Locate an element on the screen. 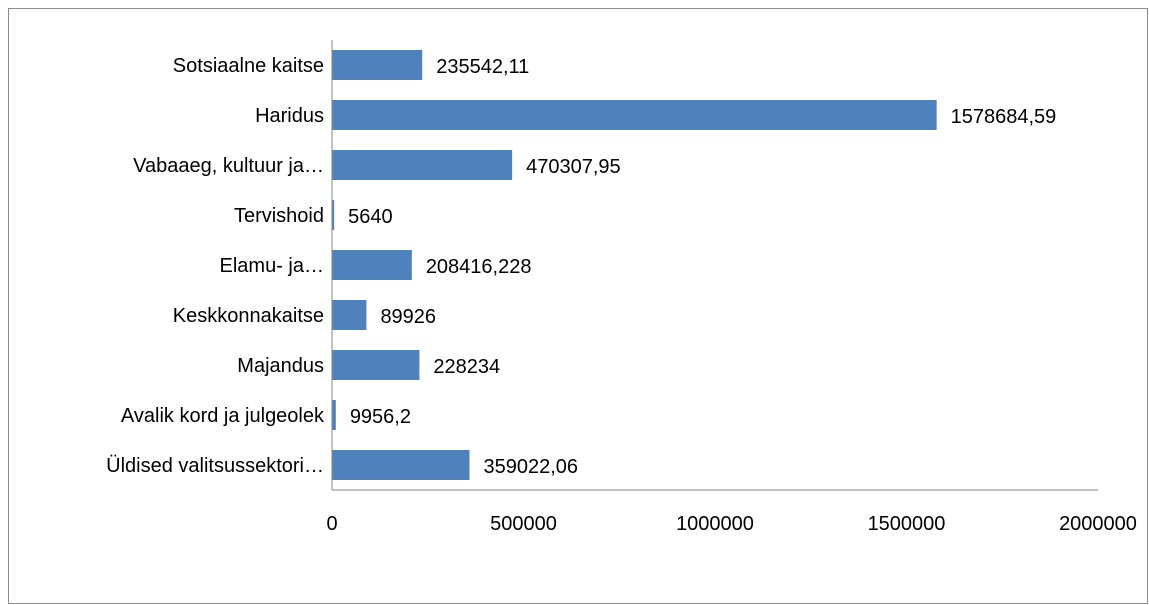  data-label: 5640 is located at coordinates (370, 217).